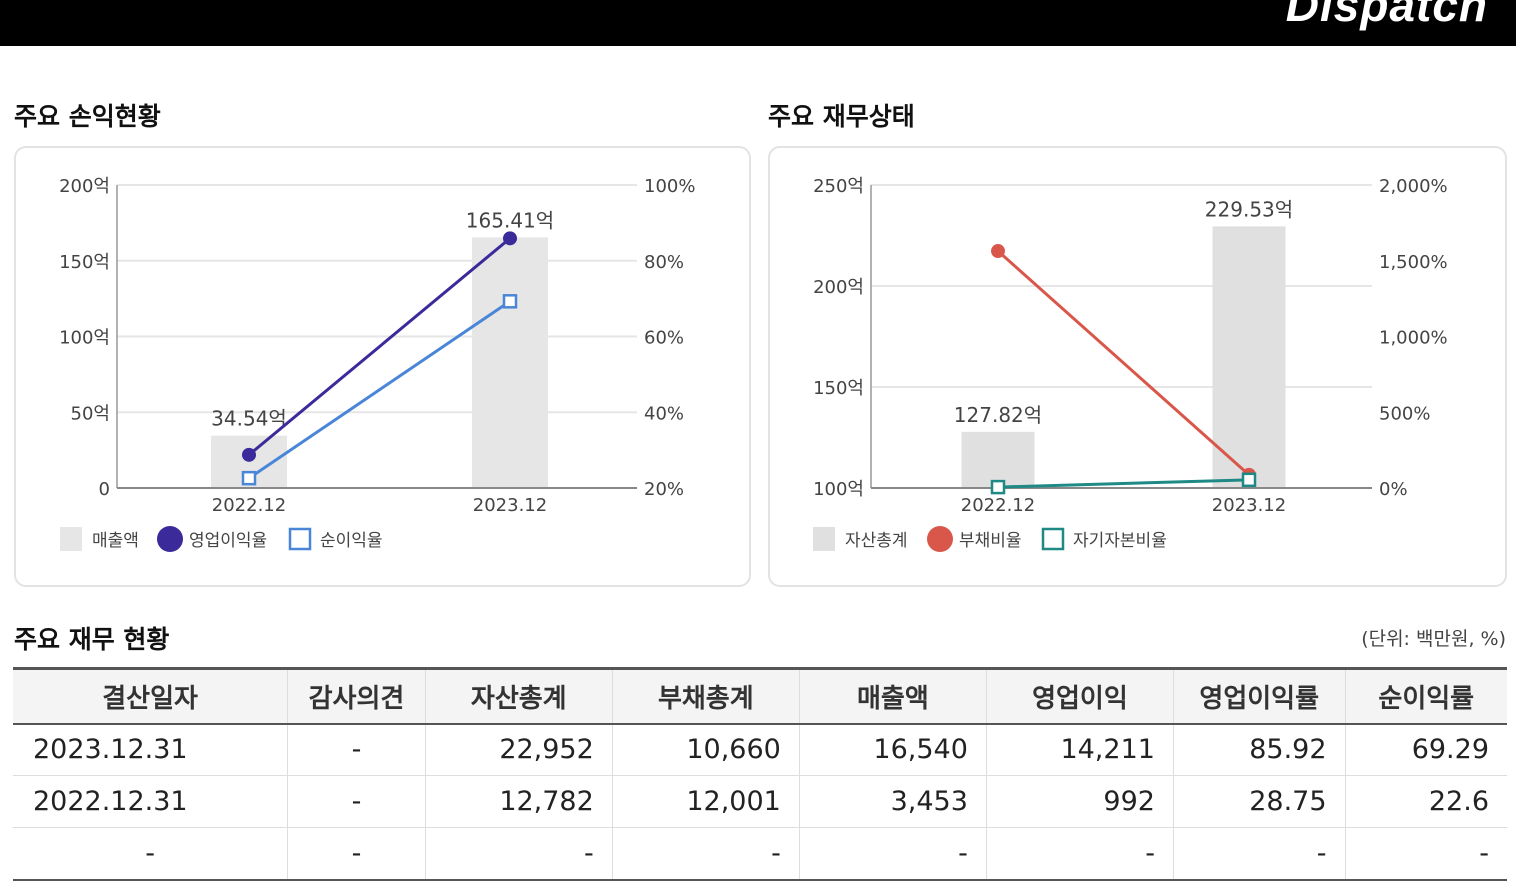 This screenshot has height=883, width=1516. What do you see at coordinates (1404, 413) in the screenshot?
I see `right-axis-tick: 500%` at bounding box center [1404, 413].